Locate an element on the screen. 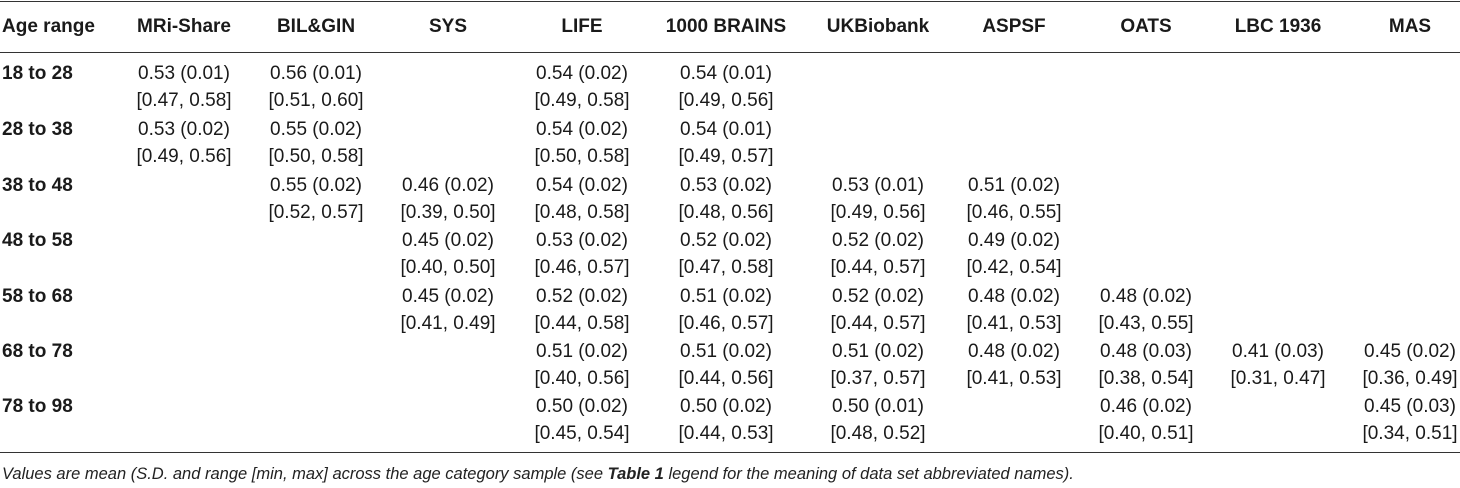  table-cell-mas: 0.45 (0.02) [0.36, 0.49] is located at coordinates (1409, 365).